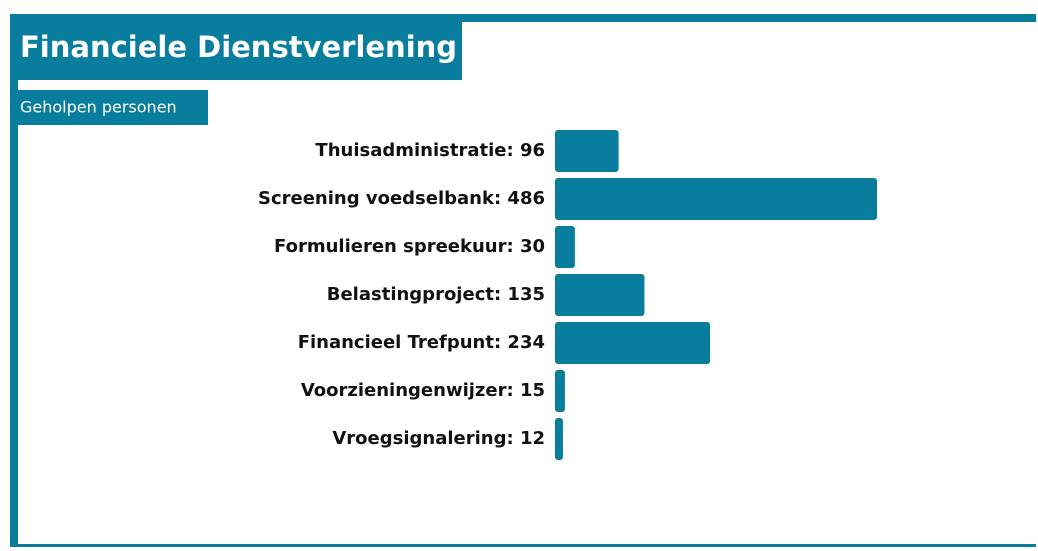 This screenshot has height=551, width=1038. What do you see at coordinates (409, 246) in the screenshot?
I see `bar-label: Formulieren spreekuur: 30` at bounding box center [409, 246].